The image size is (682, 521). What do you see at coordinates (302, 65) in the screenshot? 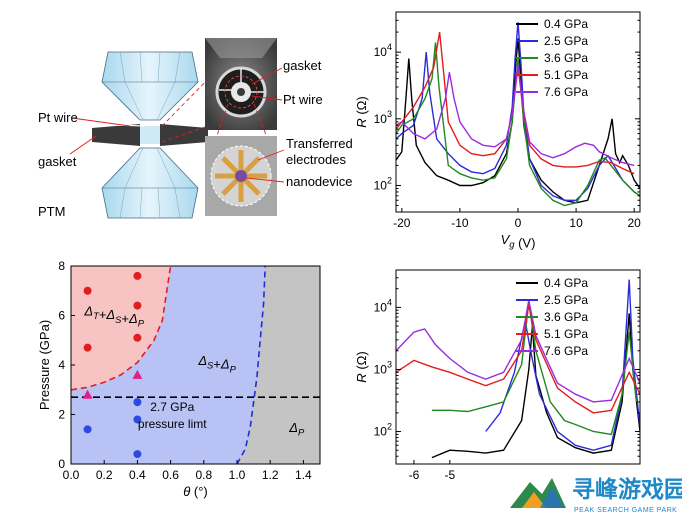
I see `label-gasket-right: gasket` at bounding box center [302, 65].